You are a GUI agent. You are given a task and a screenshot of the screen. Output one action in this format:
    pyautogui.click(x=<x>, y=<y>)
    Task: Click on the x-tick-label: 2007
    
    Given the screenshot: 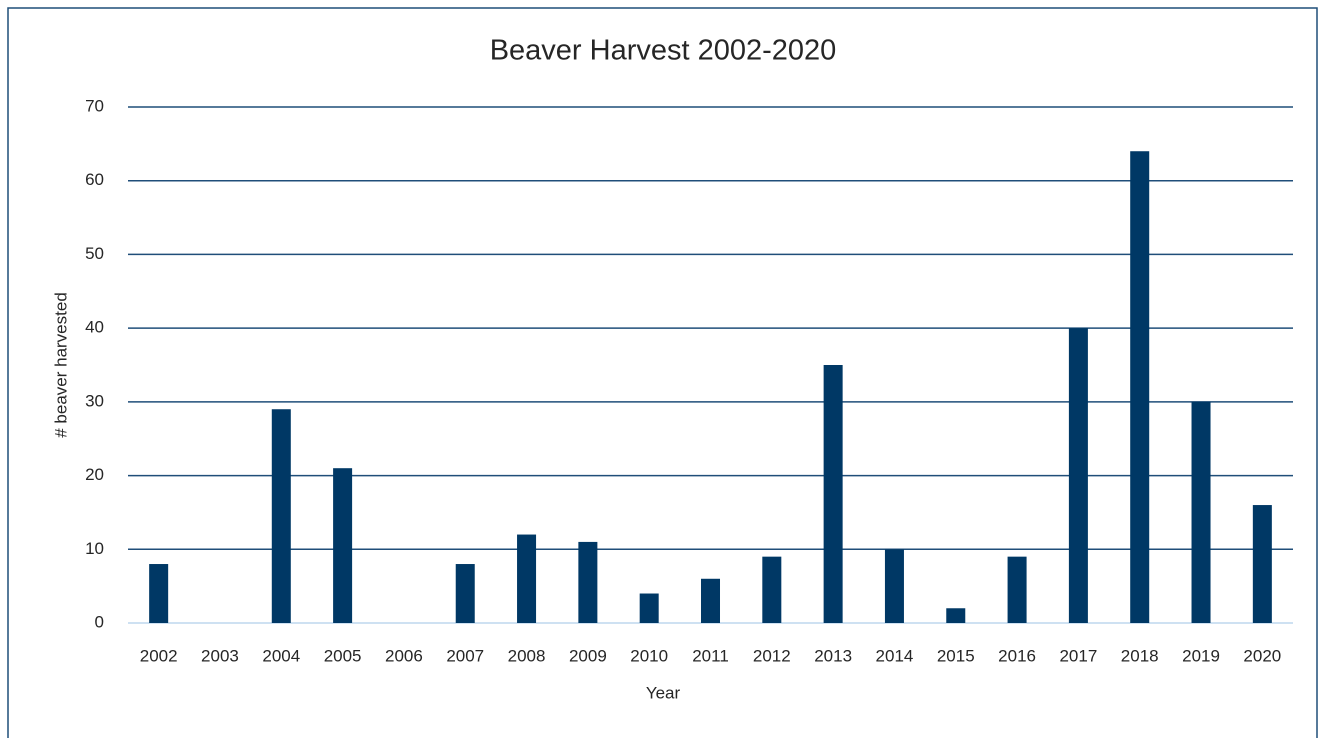 What is the action you would take?
    pyautogui.click(x=465, y=655)
    